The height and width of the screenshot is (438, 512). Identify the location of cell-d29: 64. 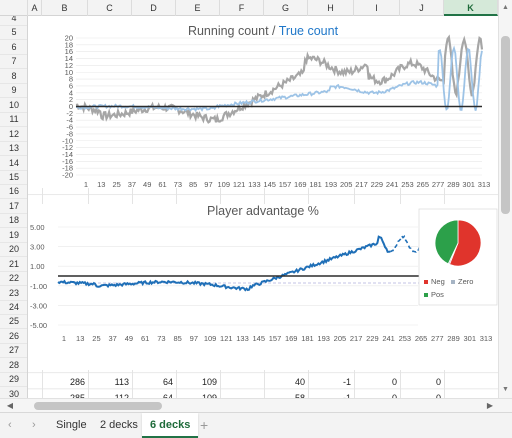
(167, 395).